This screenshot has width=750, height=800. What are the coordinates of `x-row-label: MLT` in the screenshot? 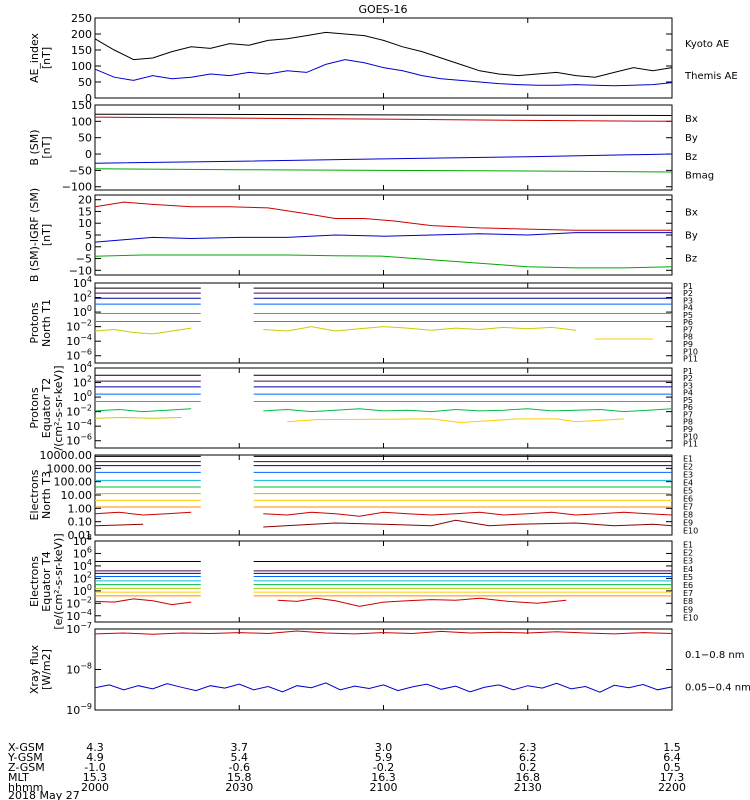 It's located at (18, 777).